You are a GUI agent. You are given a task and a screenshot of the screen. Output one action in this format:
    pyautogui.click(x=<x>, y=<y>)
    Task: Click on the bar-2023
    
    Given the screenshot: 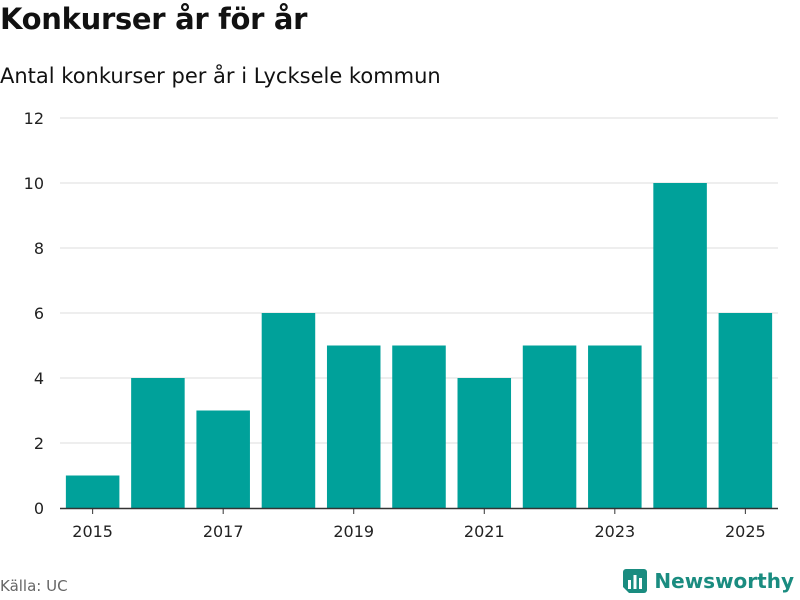 What is the action you would take?
    pyautogui.click(x=615, y=427)
    